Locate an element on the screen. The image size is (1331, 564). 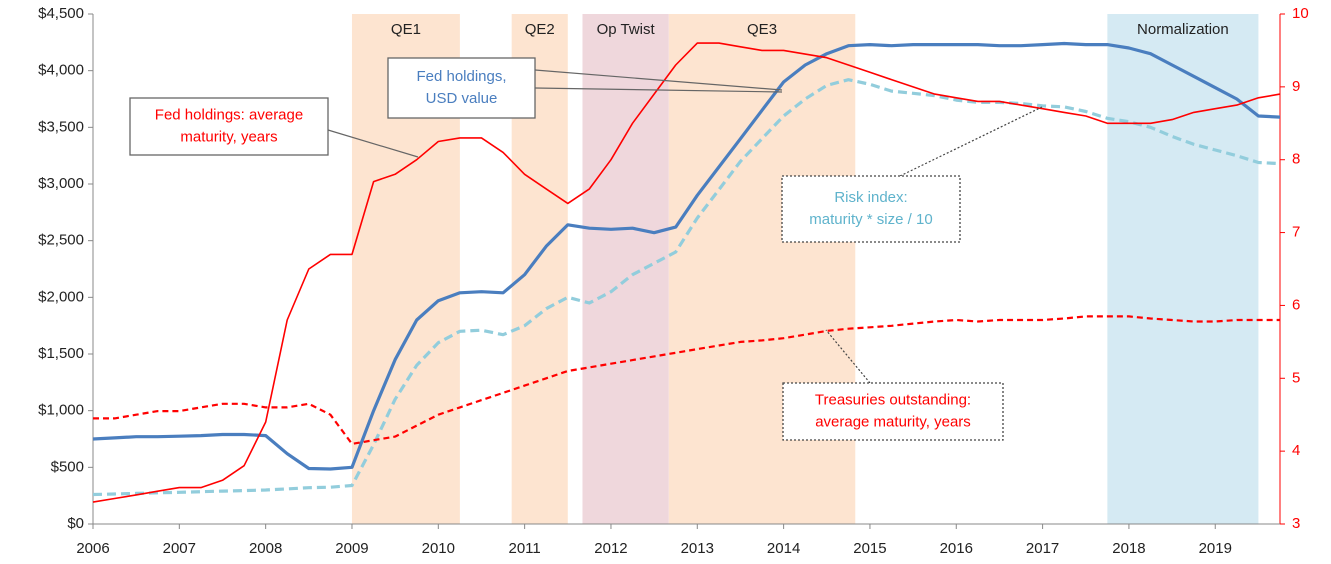
y-tick-label: $4,000 is located at coordinates (61, 70).